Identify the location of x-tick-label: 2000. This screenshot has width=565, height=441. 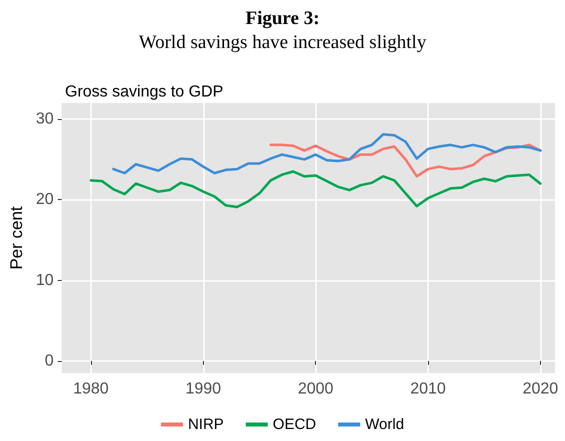
(316, 389).